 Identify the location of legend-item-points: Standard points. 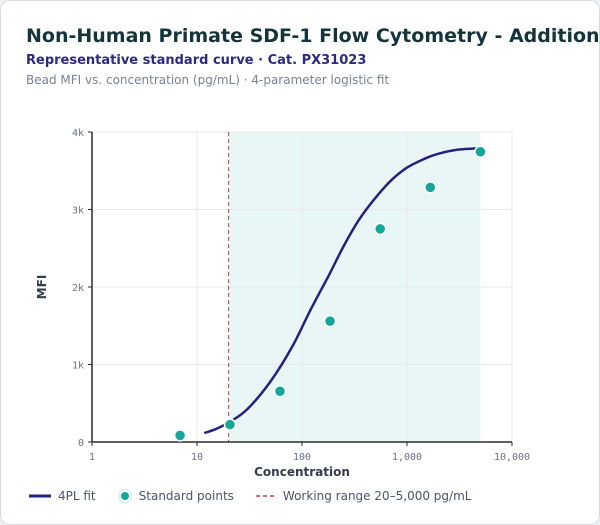
(176, 496).